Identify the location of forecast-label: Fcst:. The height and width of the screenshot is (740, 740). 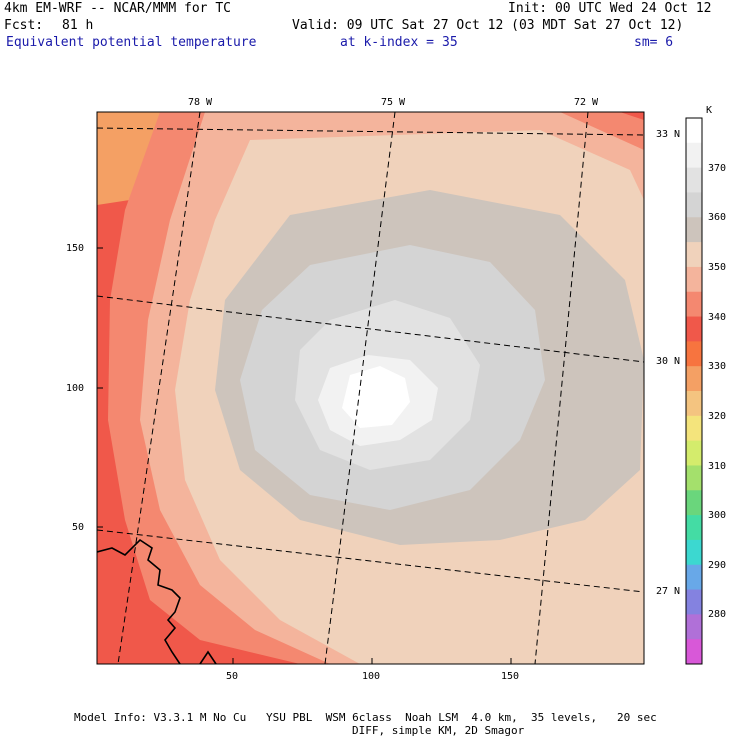
(24, 25).